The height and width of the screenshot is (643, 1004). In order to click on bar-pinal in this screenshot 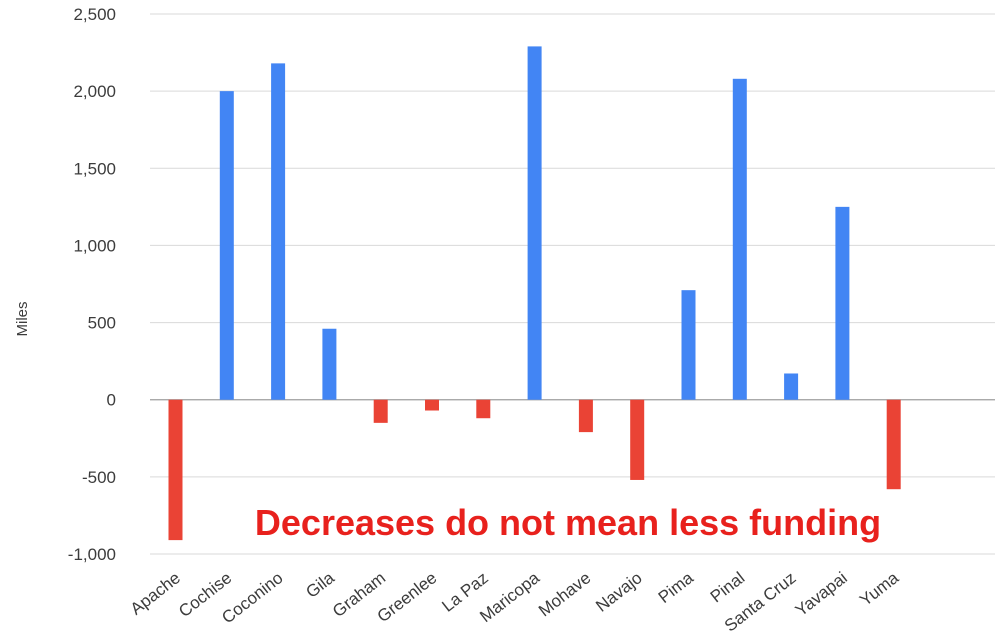, I will do `click(739, 239)`.